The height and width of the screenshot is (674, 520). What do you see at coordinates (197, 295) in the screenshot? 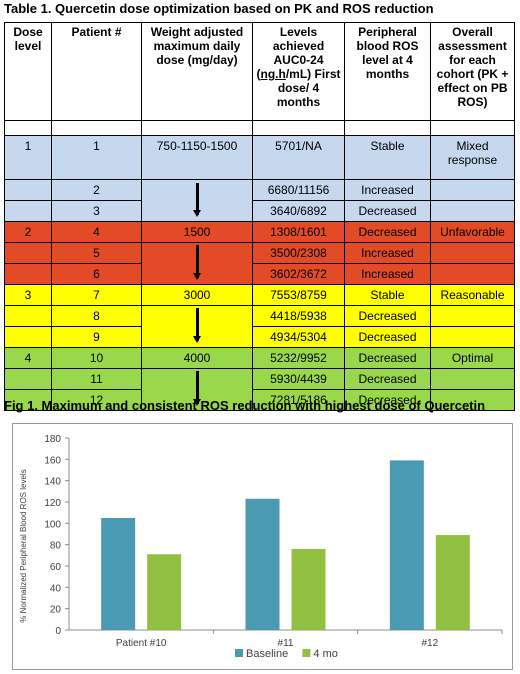
I see `dose-cell: 3000` at bounding box center [197, 295].